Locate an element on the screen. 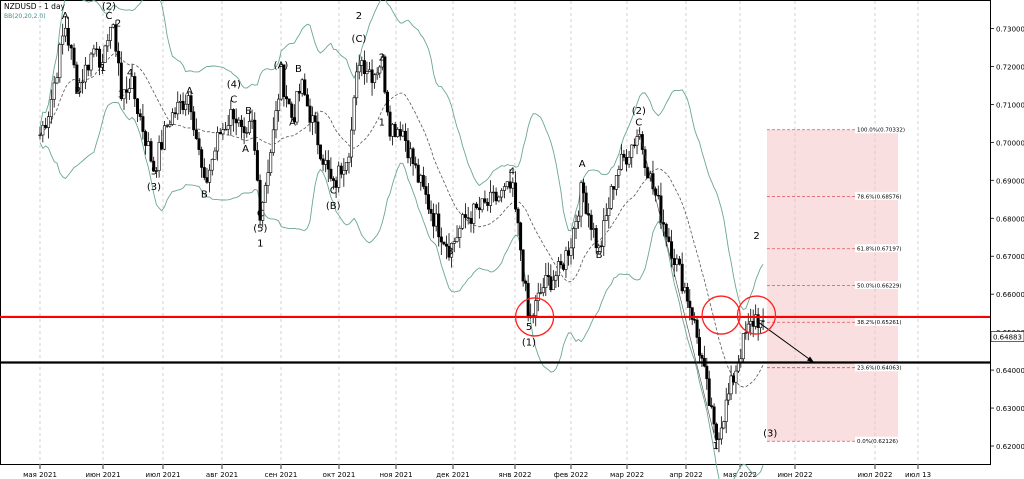 The image size is (1024, 479). forecast-arrowhead is located at coordinates (810, 359).